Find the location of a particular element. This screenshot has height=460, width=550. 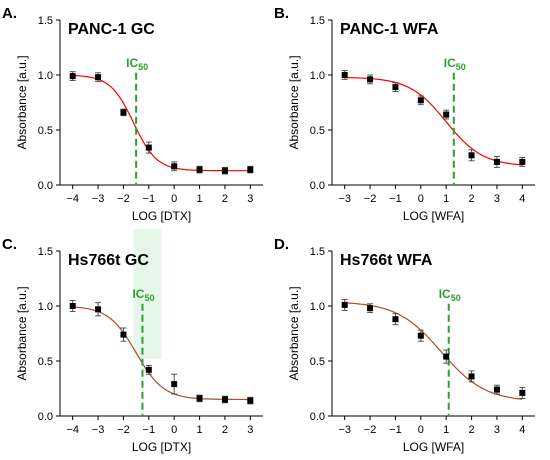

x-axis-title: LOG [WFA] is located at coordinates (433, 216).